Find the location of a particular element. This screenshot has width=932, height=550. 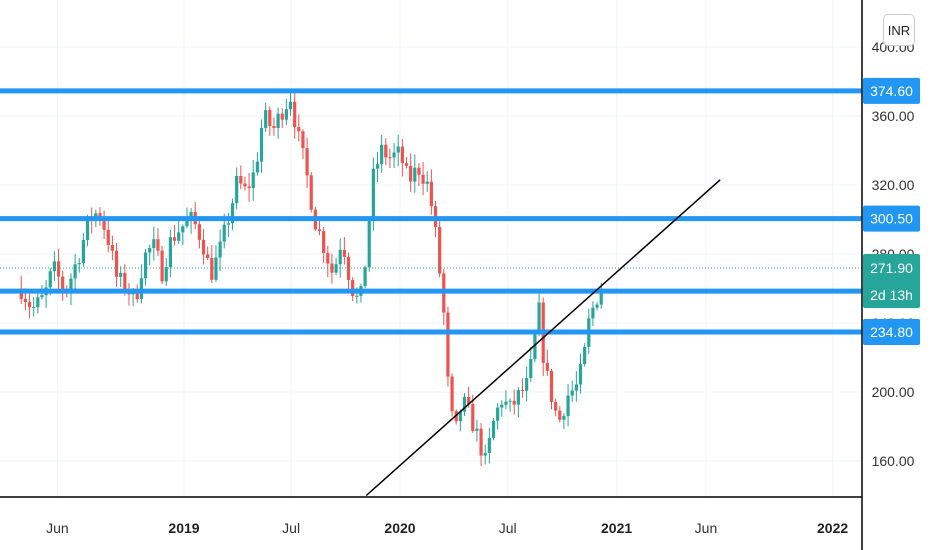

last-price-tag is located at coordinates (891, 267).